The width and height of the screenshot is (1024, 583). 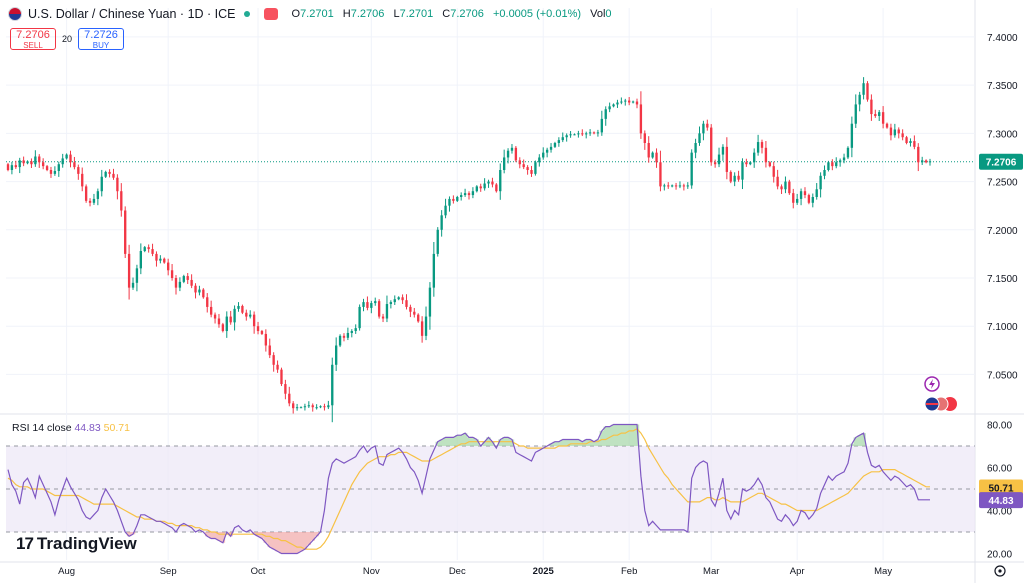 What do you see at coordinates (33, 39) in the screenshot?
I see `sell-button: 7.2706 SELL` at bounding box center [33, 39].